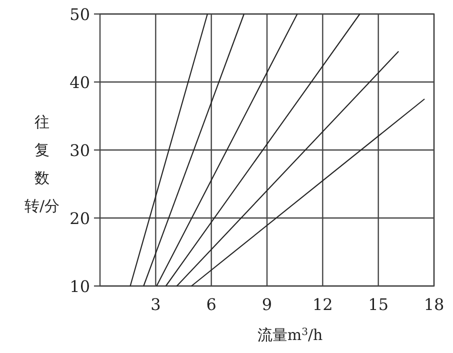  Describe the element at coordinates (80, 150) in the screenshot. I see `y-tick-label: 30` at that location.